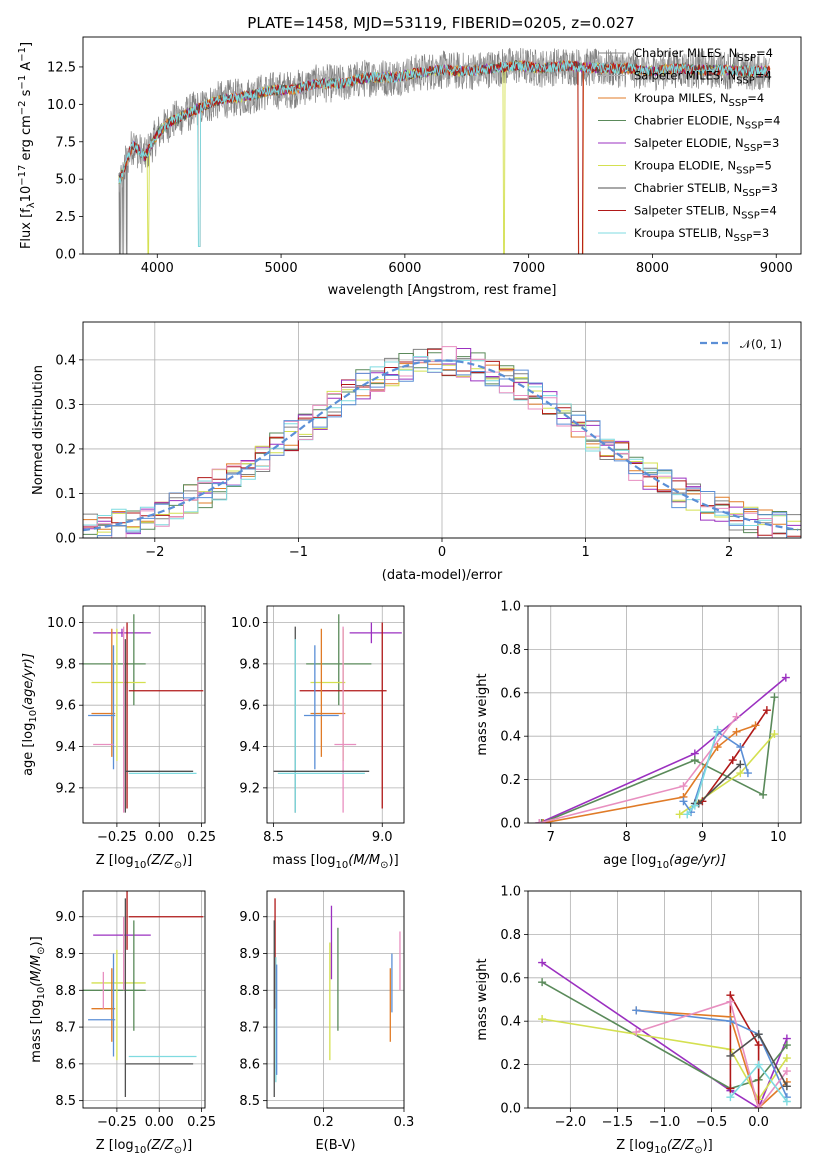 Image resolution: width=819 pixels, height=1170 pixels. What do you see at coordinates (337, 997) in the screenshot?
I see `mass-vs-EBV-plot-area` at bounding box center [337, 997].